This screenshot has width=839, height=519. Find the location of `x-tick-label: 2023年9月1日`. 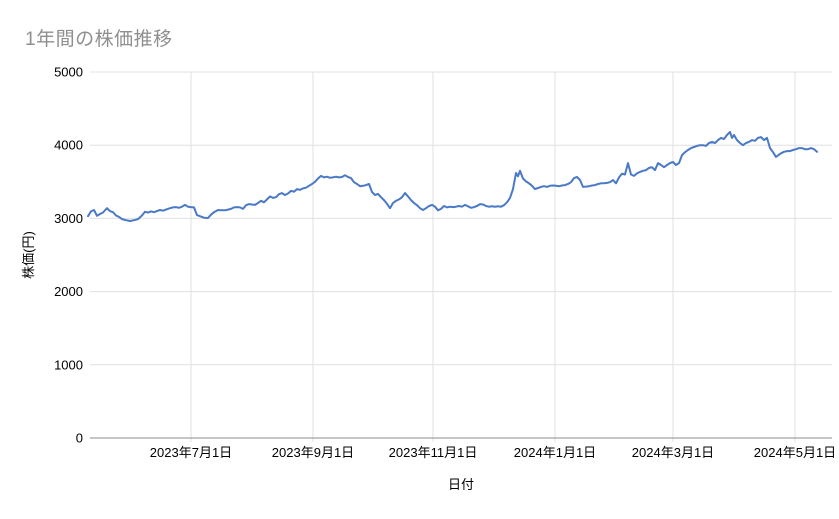

x-tick-label: 2023年9月1日 is located at coordinates (313, 452).